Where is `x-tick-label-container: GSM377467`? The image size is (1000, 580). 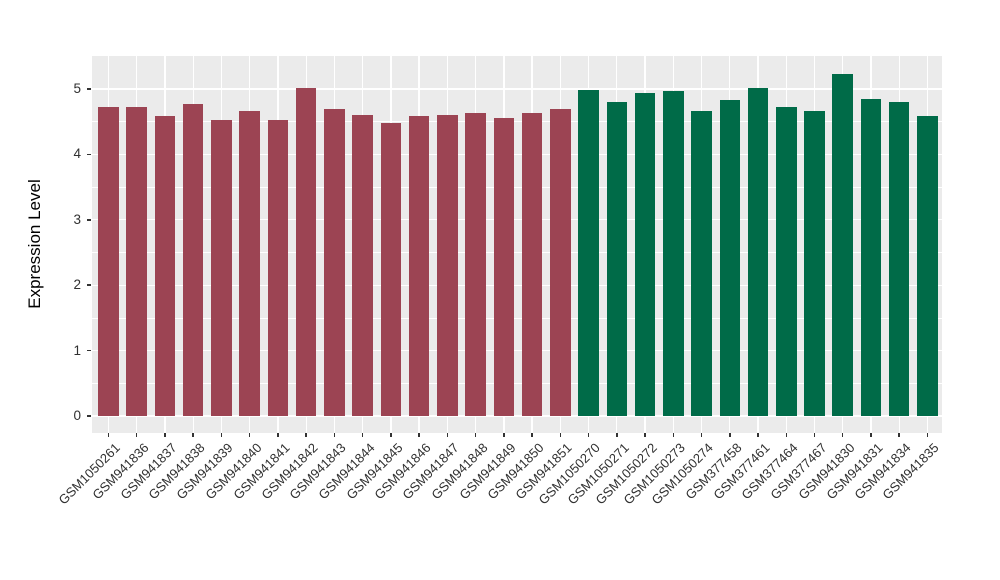 x-tick-label-container: GSM377467 is located at coordinates (414, 470).